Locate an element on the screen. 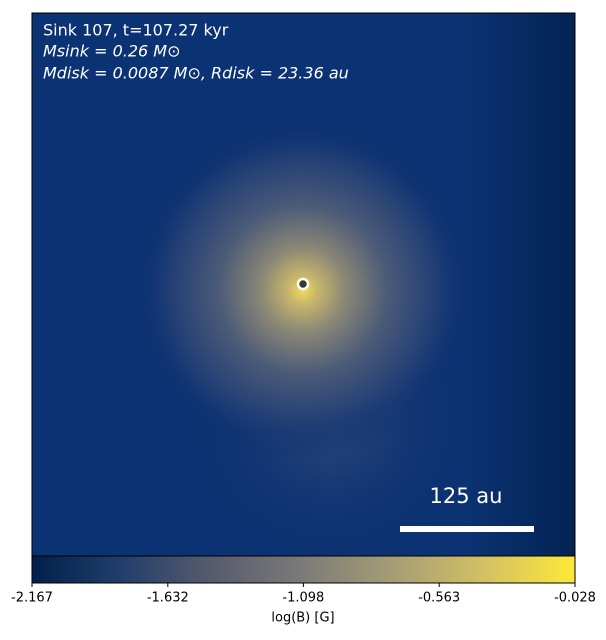 This screenshot has height=640, width=606. annotation: Msink = 0.26 M⊙ is located at coordinates (112, 51).